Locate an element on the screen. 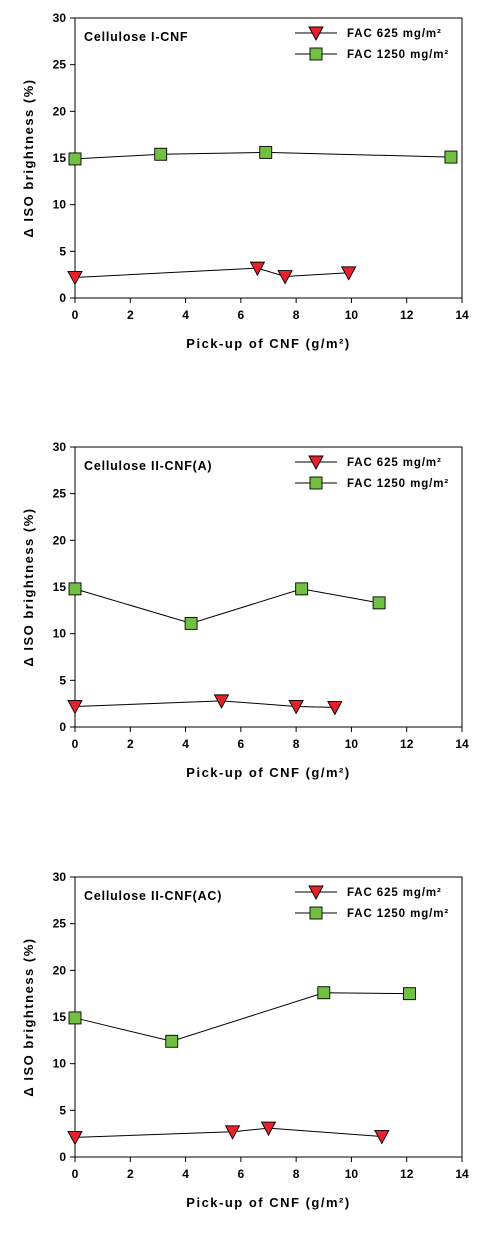  panel-label: Cellulose I-CNF is located at coordinates (136, 37).